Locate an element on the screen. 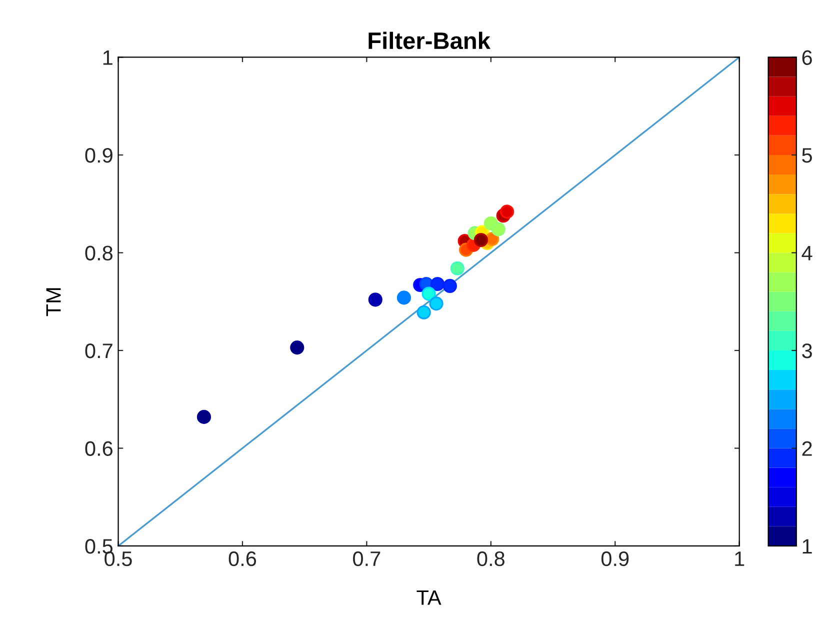 This screenshot has width=827, height=629. color-bar-label: 2 is located at coordinates (807, 448).